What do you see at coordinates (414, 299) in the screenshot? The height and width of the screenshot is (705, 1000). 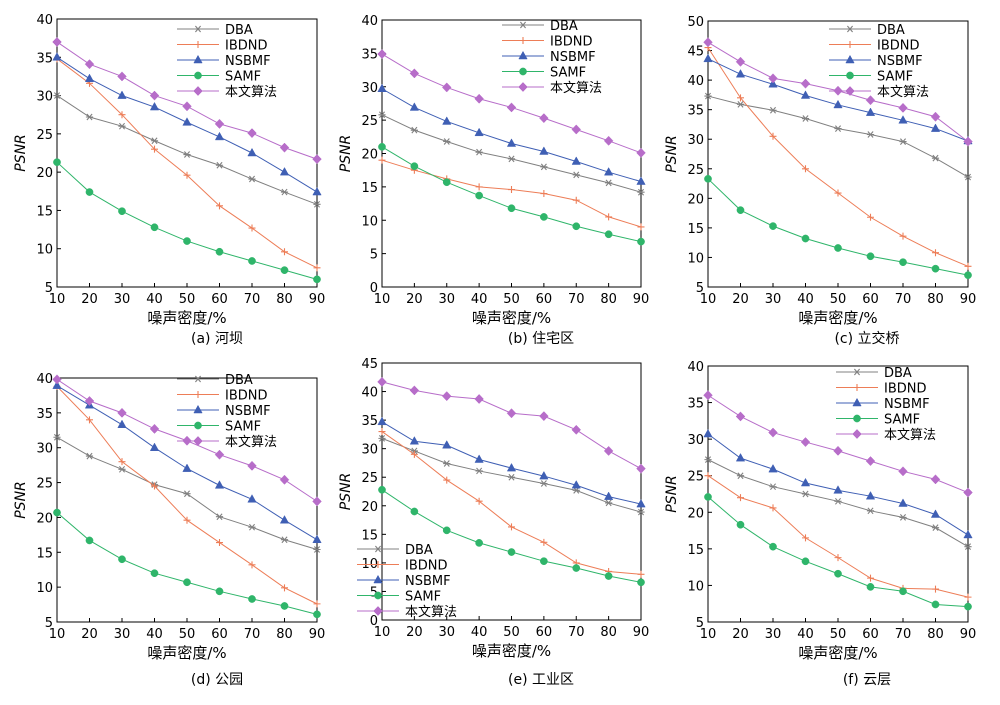 I see `x-tick-label: 20` at bounding box center [414, 299].